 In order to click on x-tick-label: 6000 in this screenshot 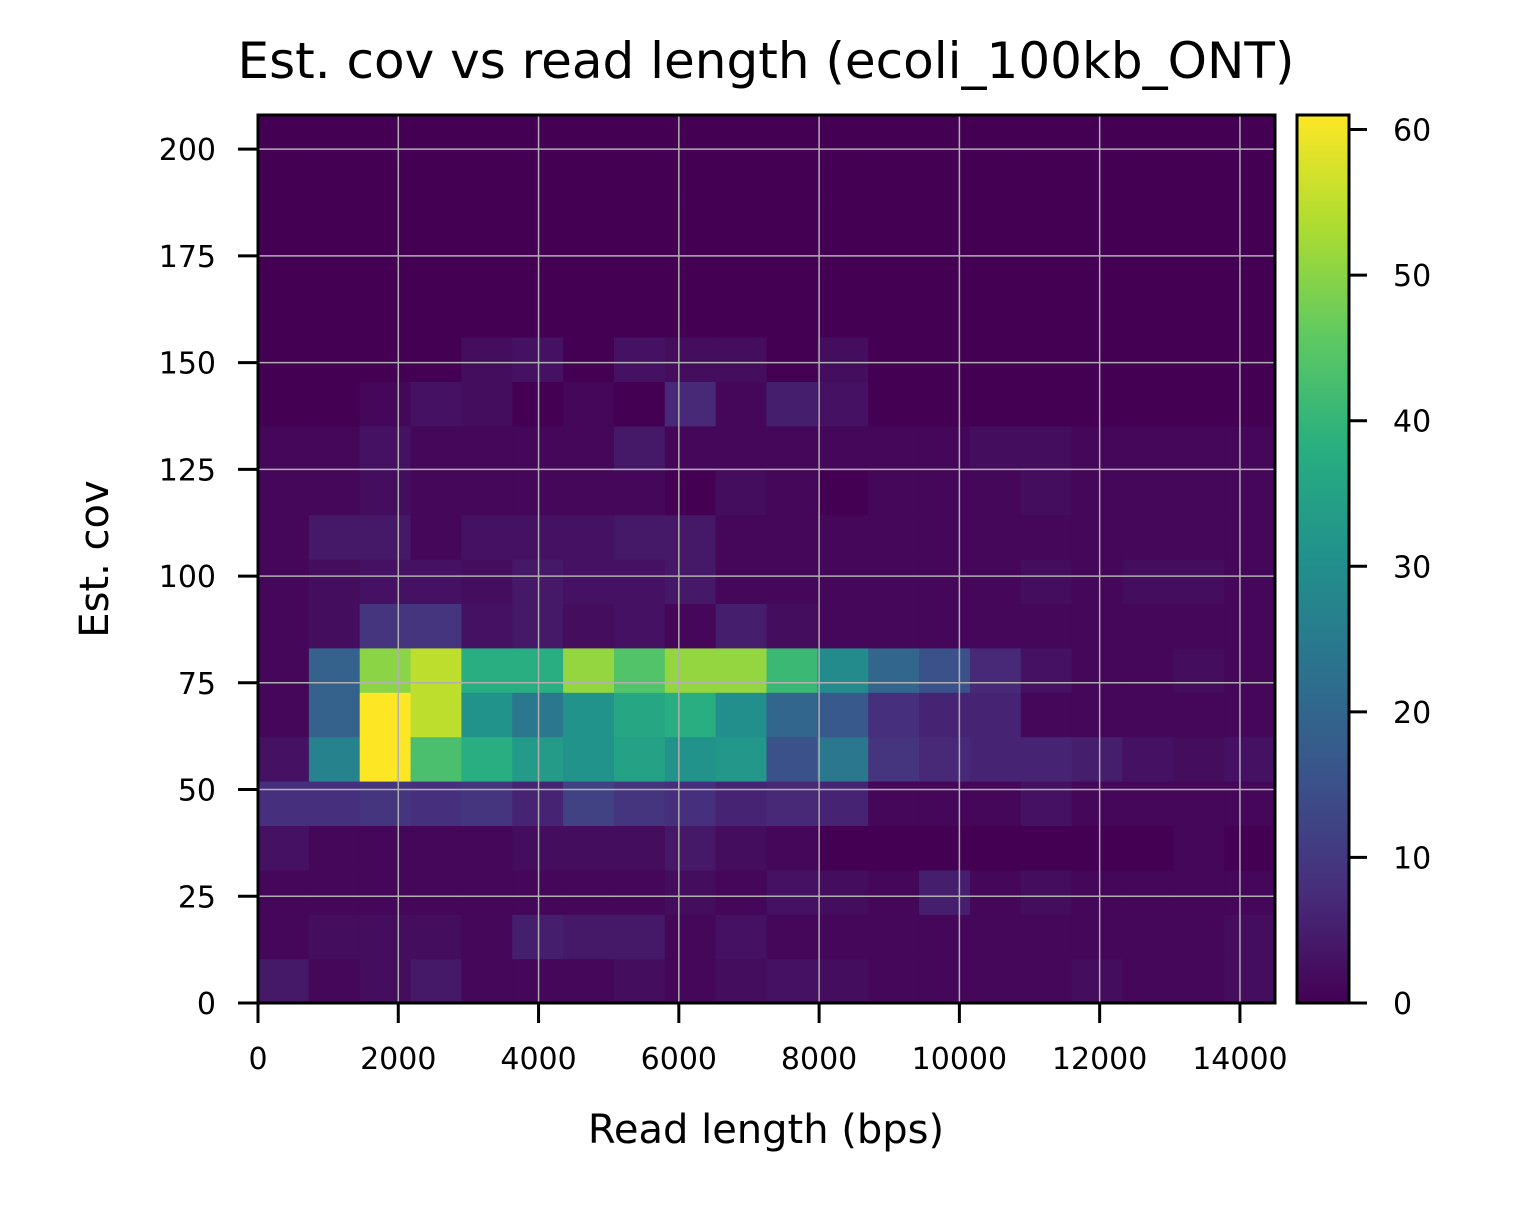, I will do `click(679, 1059)`.